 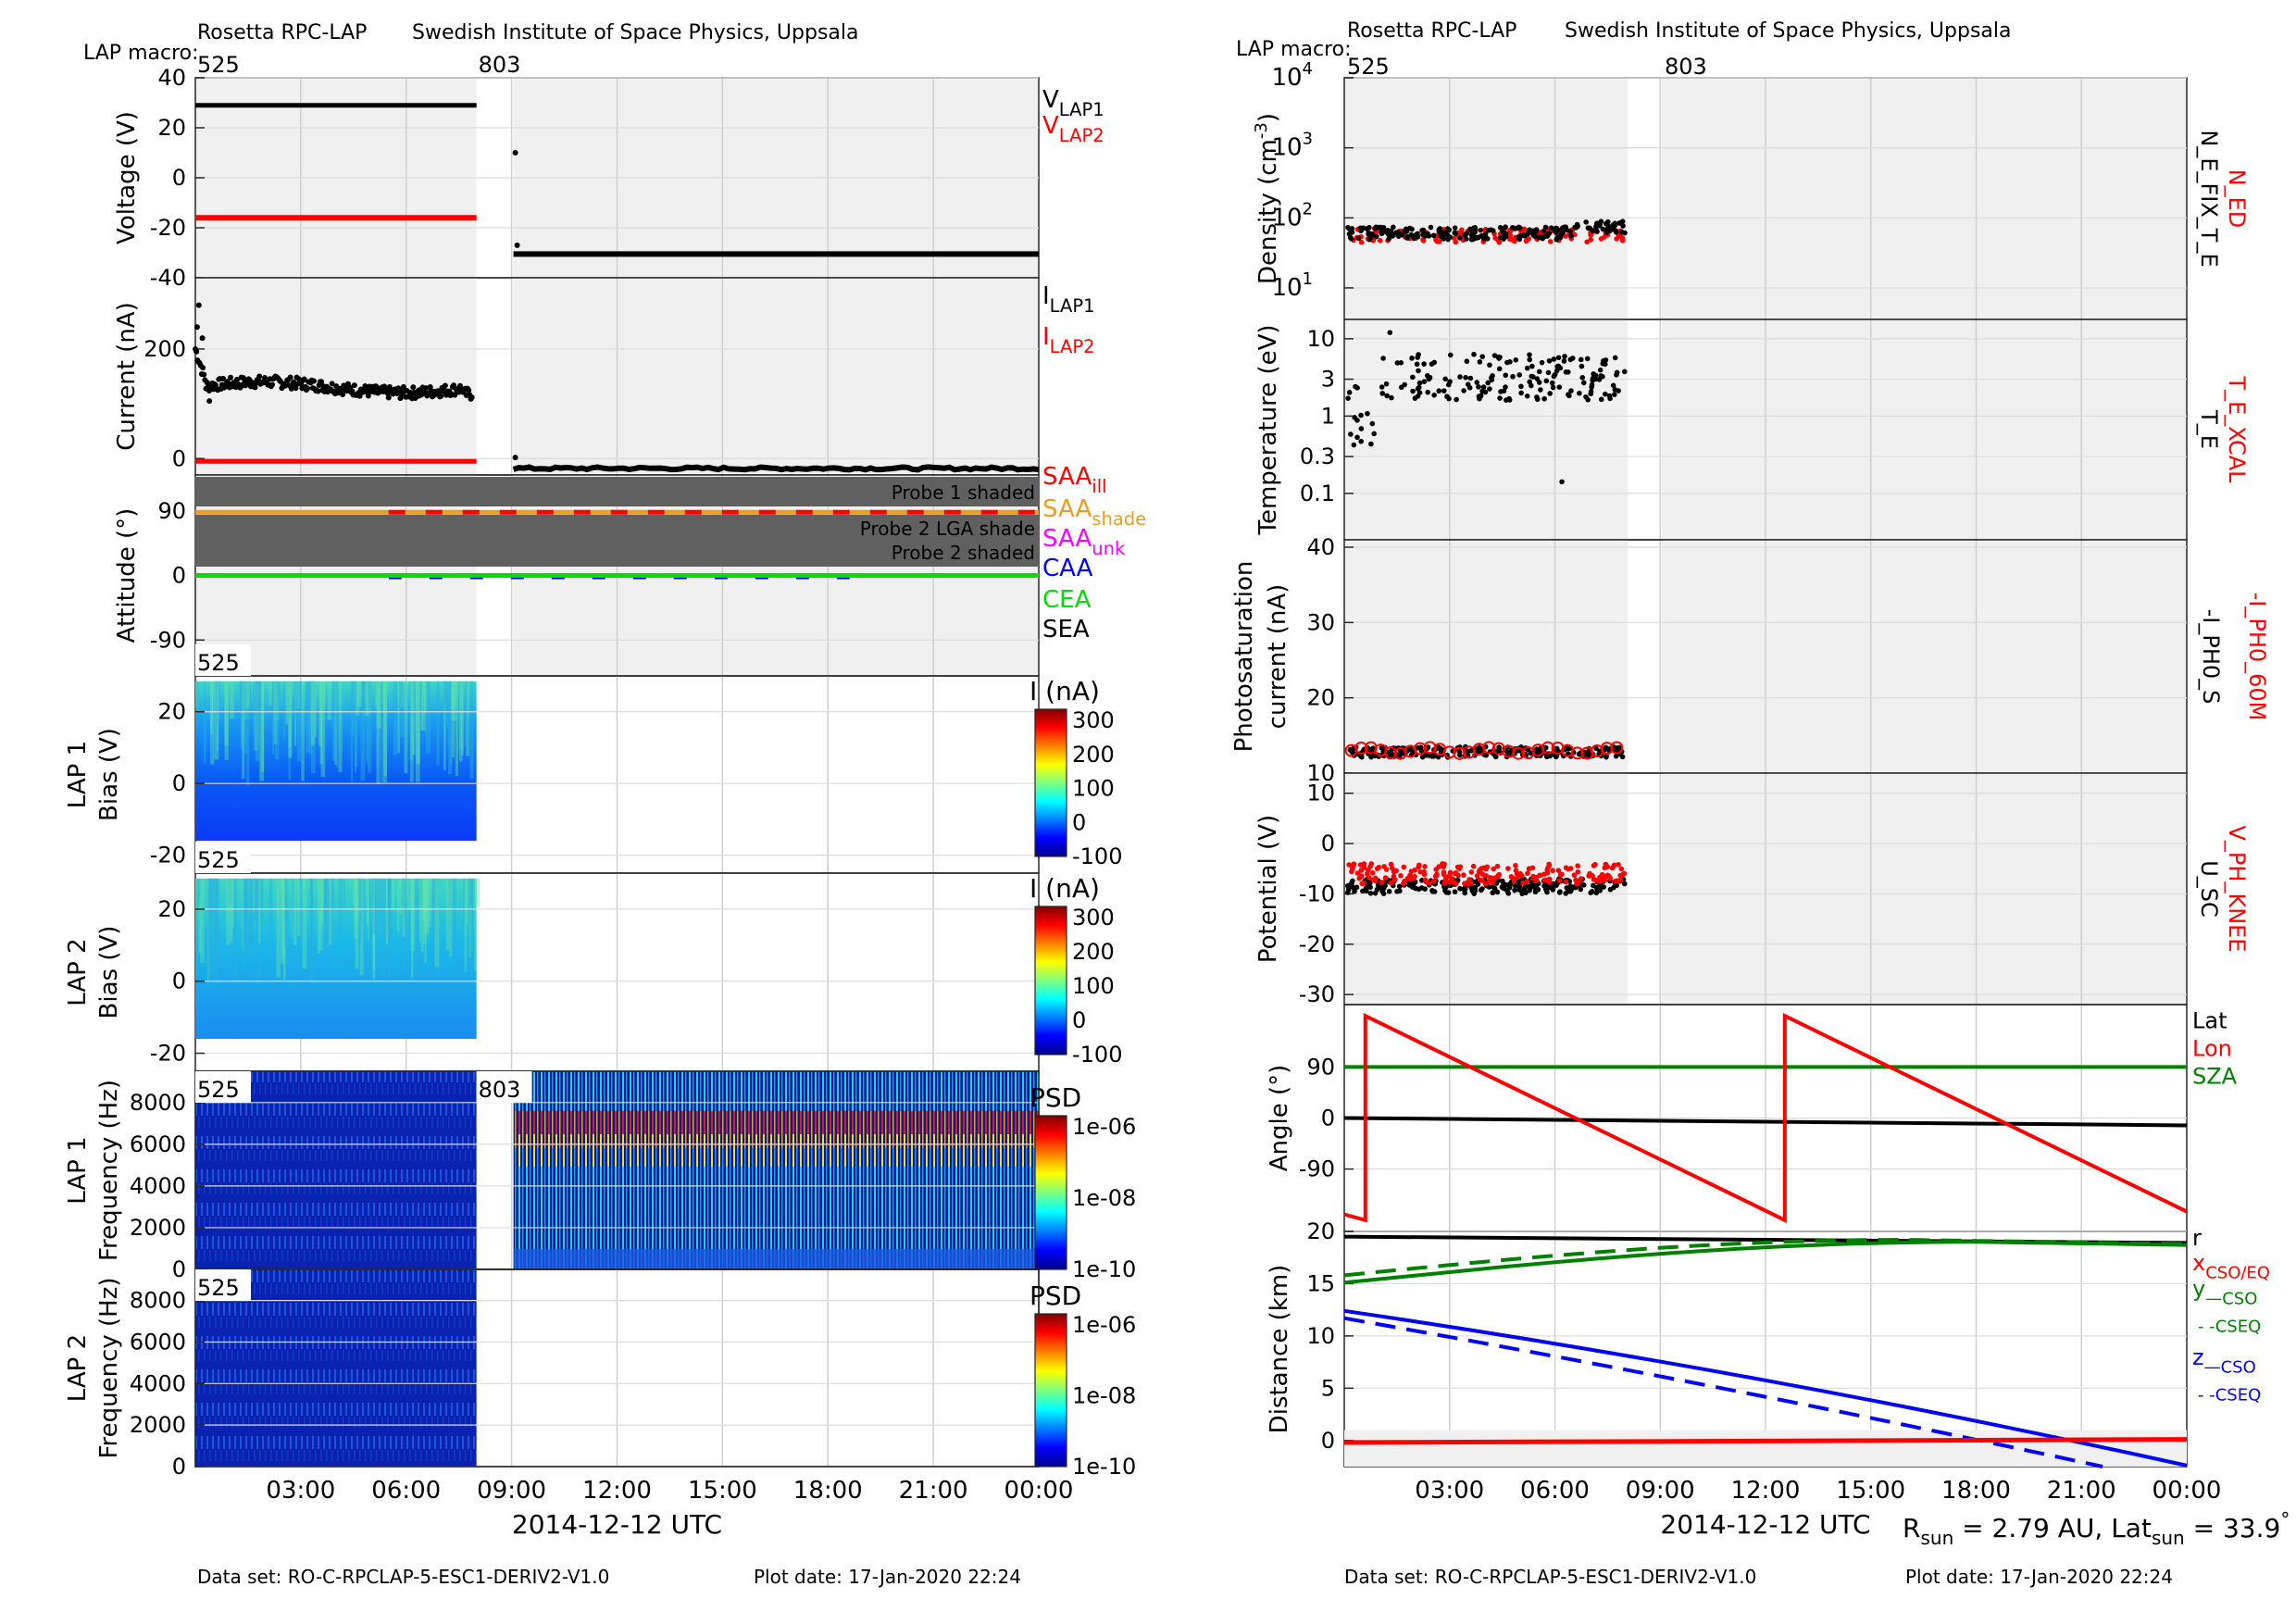 What do you see at coordinates (1555, 1491) in the screenshot?
I see `x-tick-label: 06:00` at bounding box center [1555, 1491].